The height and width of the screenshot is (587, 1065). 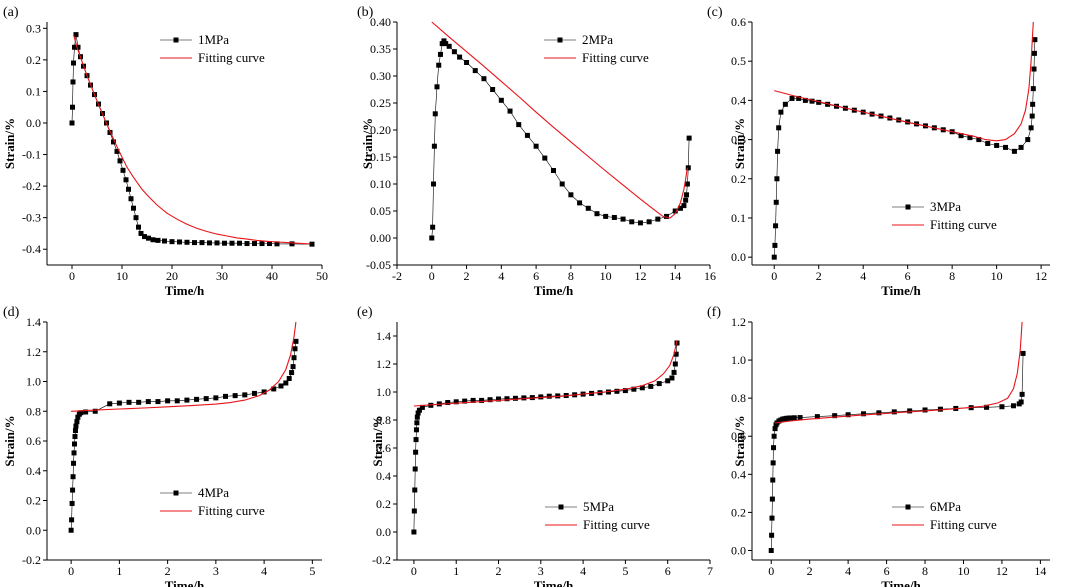 What do you see at coordinates (738, 100) in the screenshot?
I see `y-tick-label: 0.4` at bounding box center [738, 100].